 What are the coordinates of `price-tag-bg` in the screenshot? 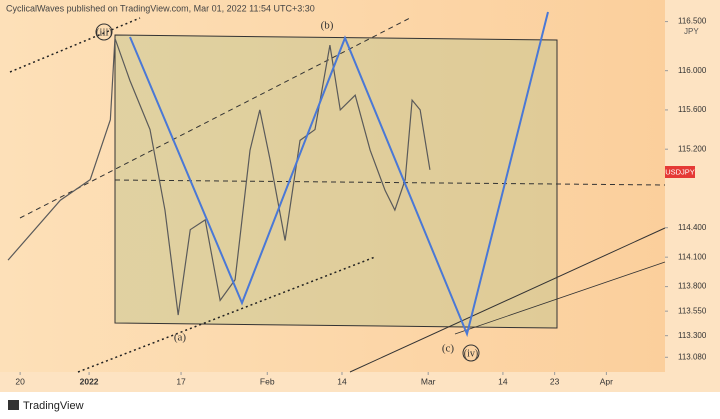 It's located at (680, 172).